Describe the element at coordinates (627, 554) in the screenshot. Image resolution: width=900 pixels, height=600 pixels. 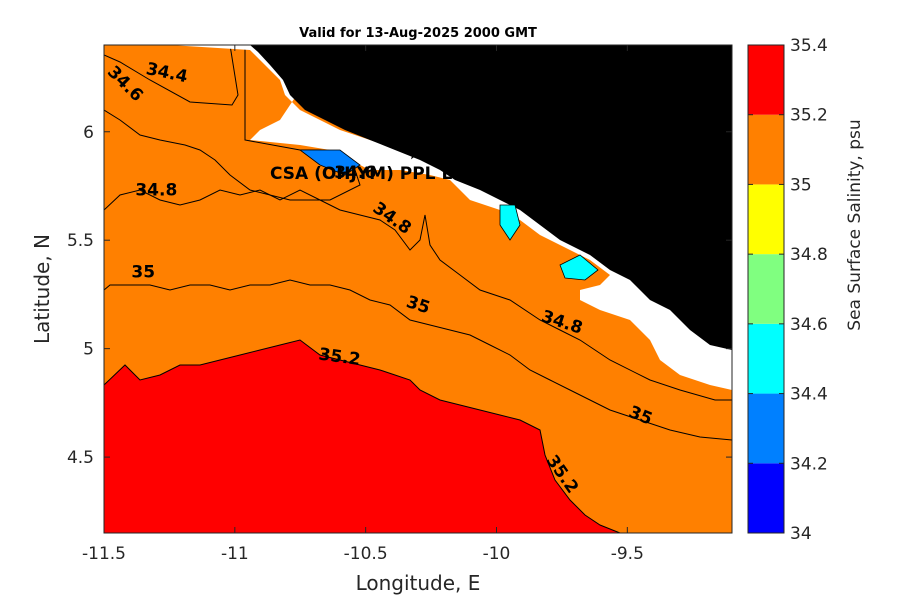
I see `x-tick-label: -9.5` at that location.